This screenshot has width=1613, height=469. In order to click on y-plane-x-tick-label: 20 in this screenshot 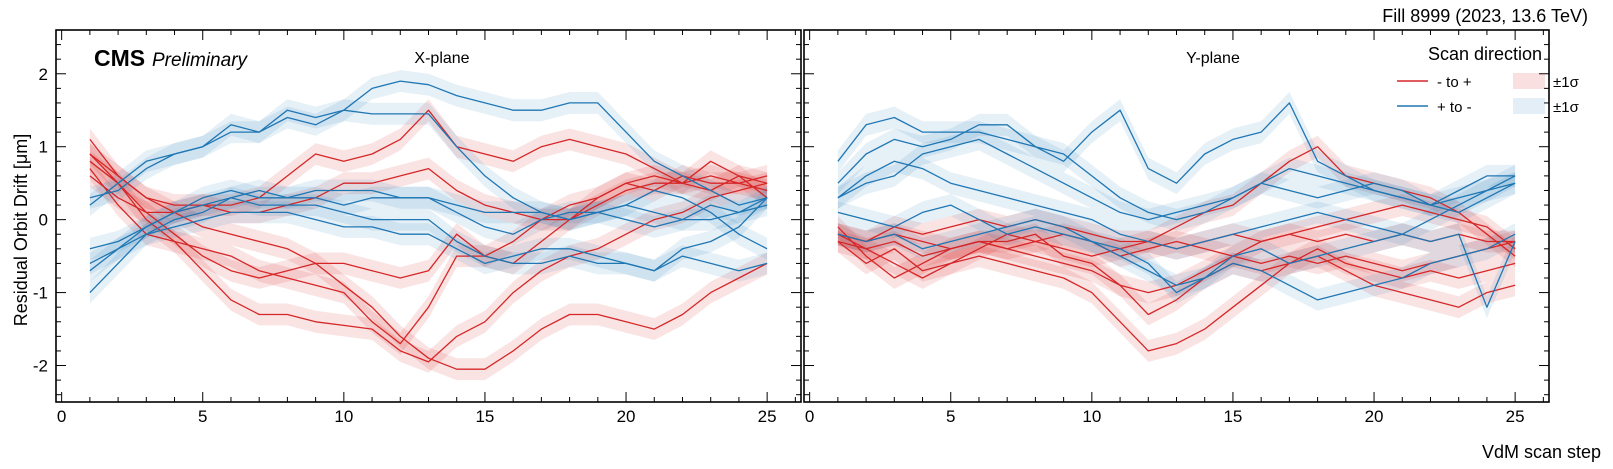, I will do `click(1374, 416)`.